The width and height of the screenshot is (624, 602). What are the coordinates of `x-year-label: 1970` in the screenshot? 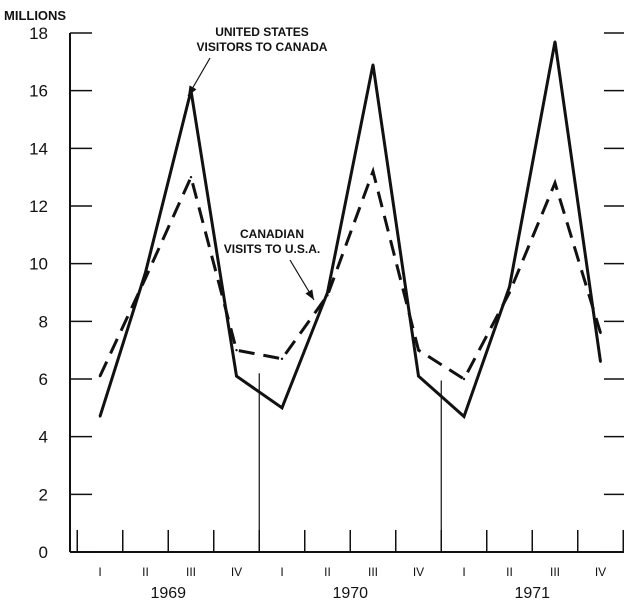 It's located at (350, 593).